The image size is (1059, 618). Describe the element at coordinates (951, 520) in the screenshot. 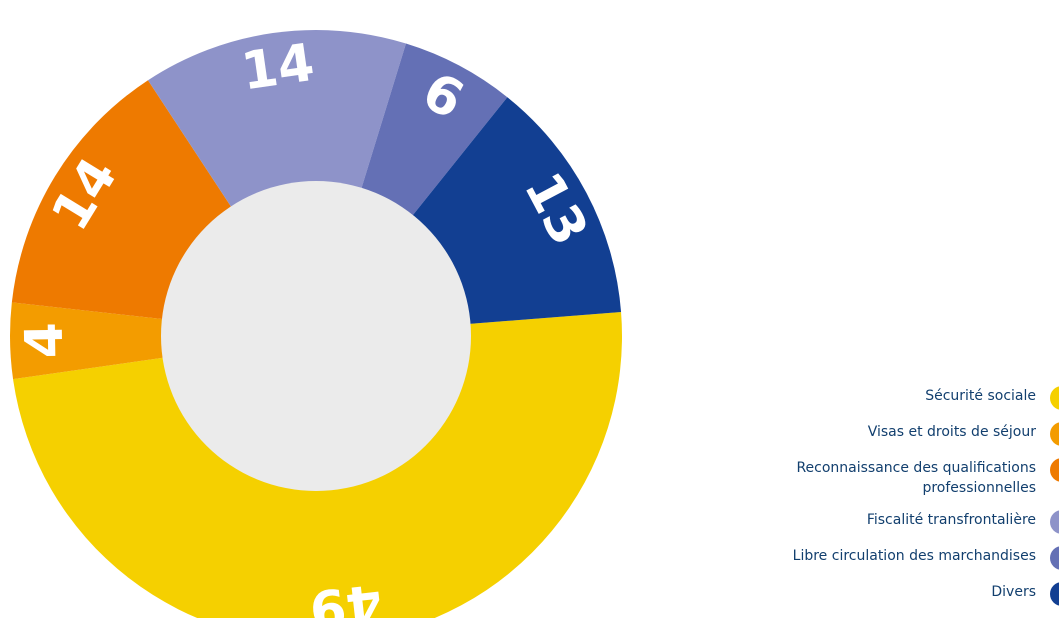

I see `legend-label: Fiscalité transfrontalière` at that location.